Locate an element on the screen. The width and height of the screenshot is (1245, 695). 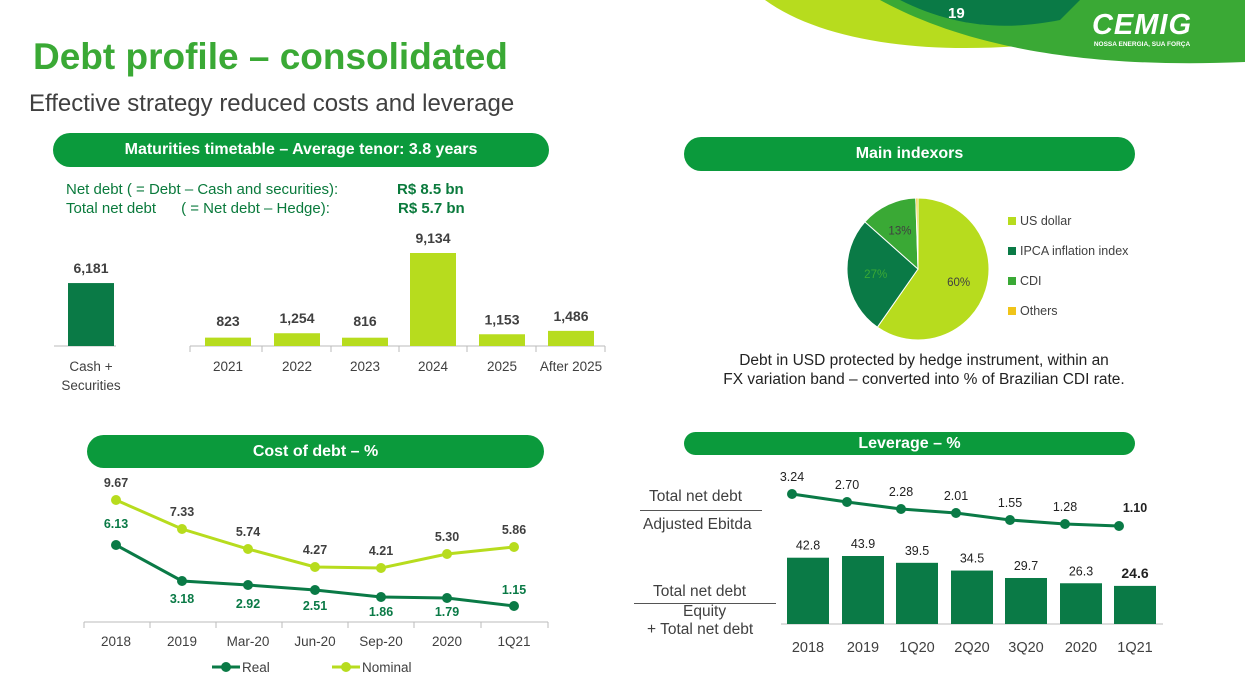
leverage-bar-label: 29.7 is located at coordinates (1026, 566).